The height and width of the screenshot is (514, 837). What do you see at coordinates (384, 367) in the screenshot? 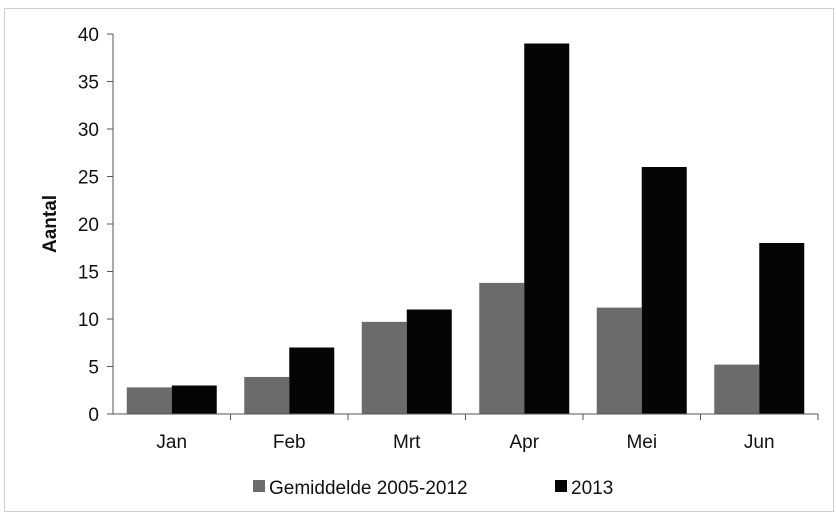
I see `bar-gemiddelde-mrt` at bounding box center [384, 367].